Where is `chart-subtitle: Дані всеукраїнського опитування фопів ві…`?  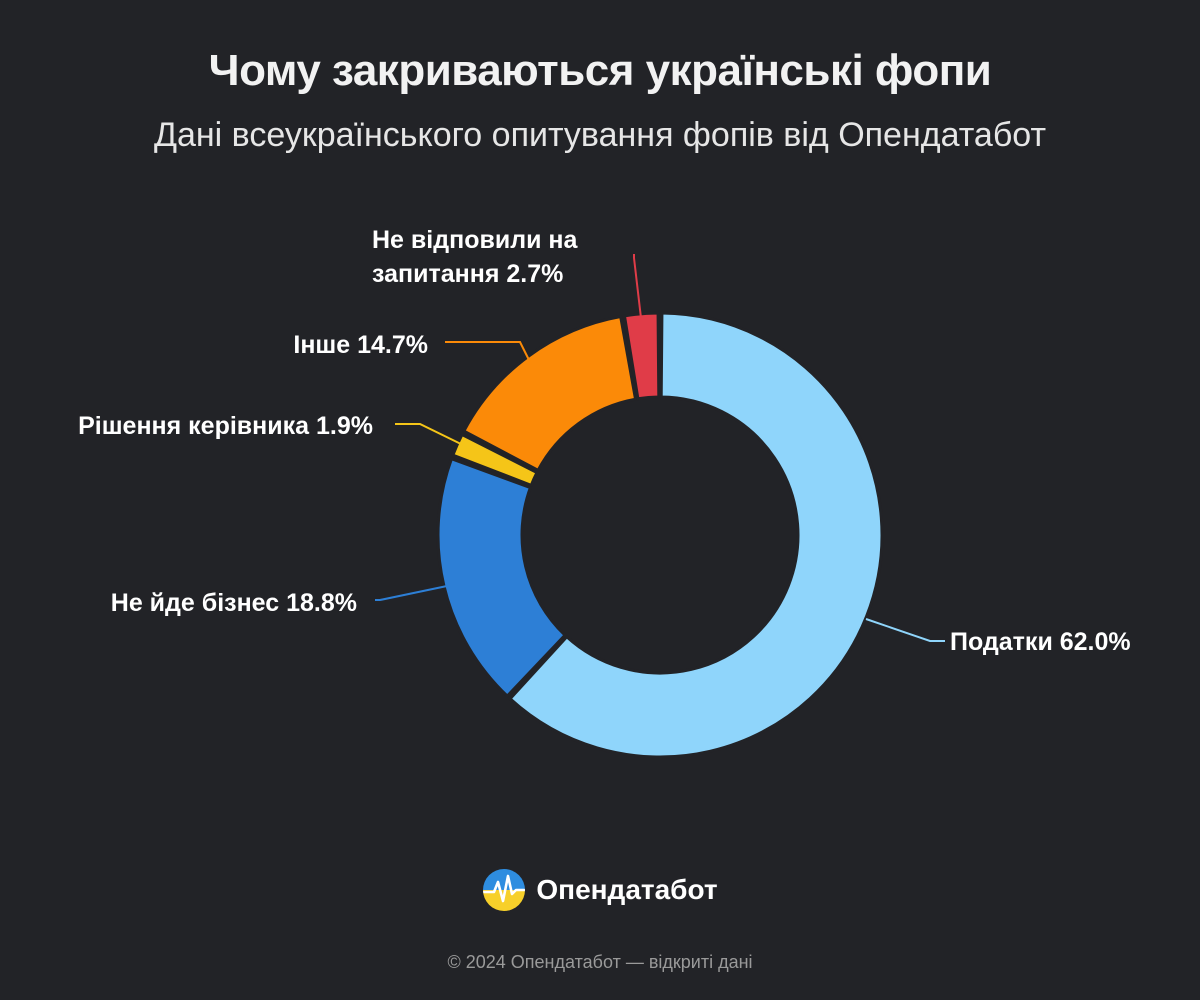
chart-subtitle: Дані всеукраїнського опитування фопів ві… is located at coordinates (600, 135).